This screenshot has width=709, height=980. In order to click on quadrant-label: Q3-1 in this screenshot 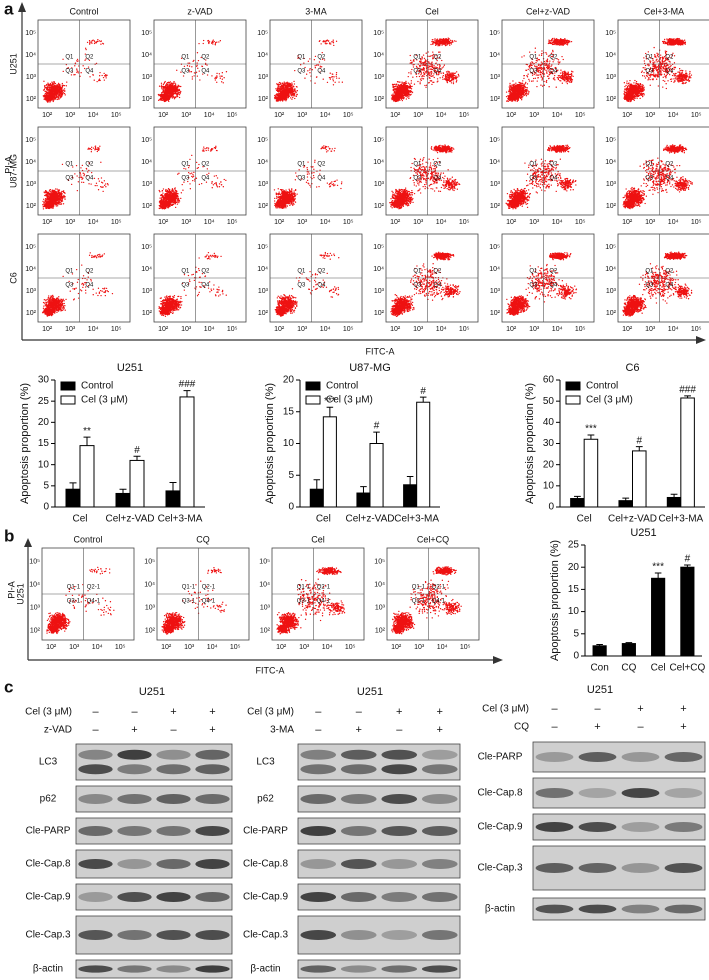, I will do `click(74, 602)`.